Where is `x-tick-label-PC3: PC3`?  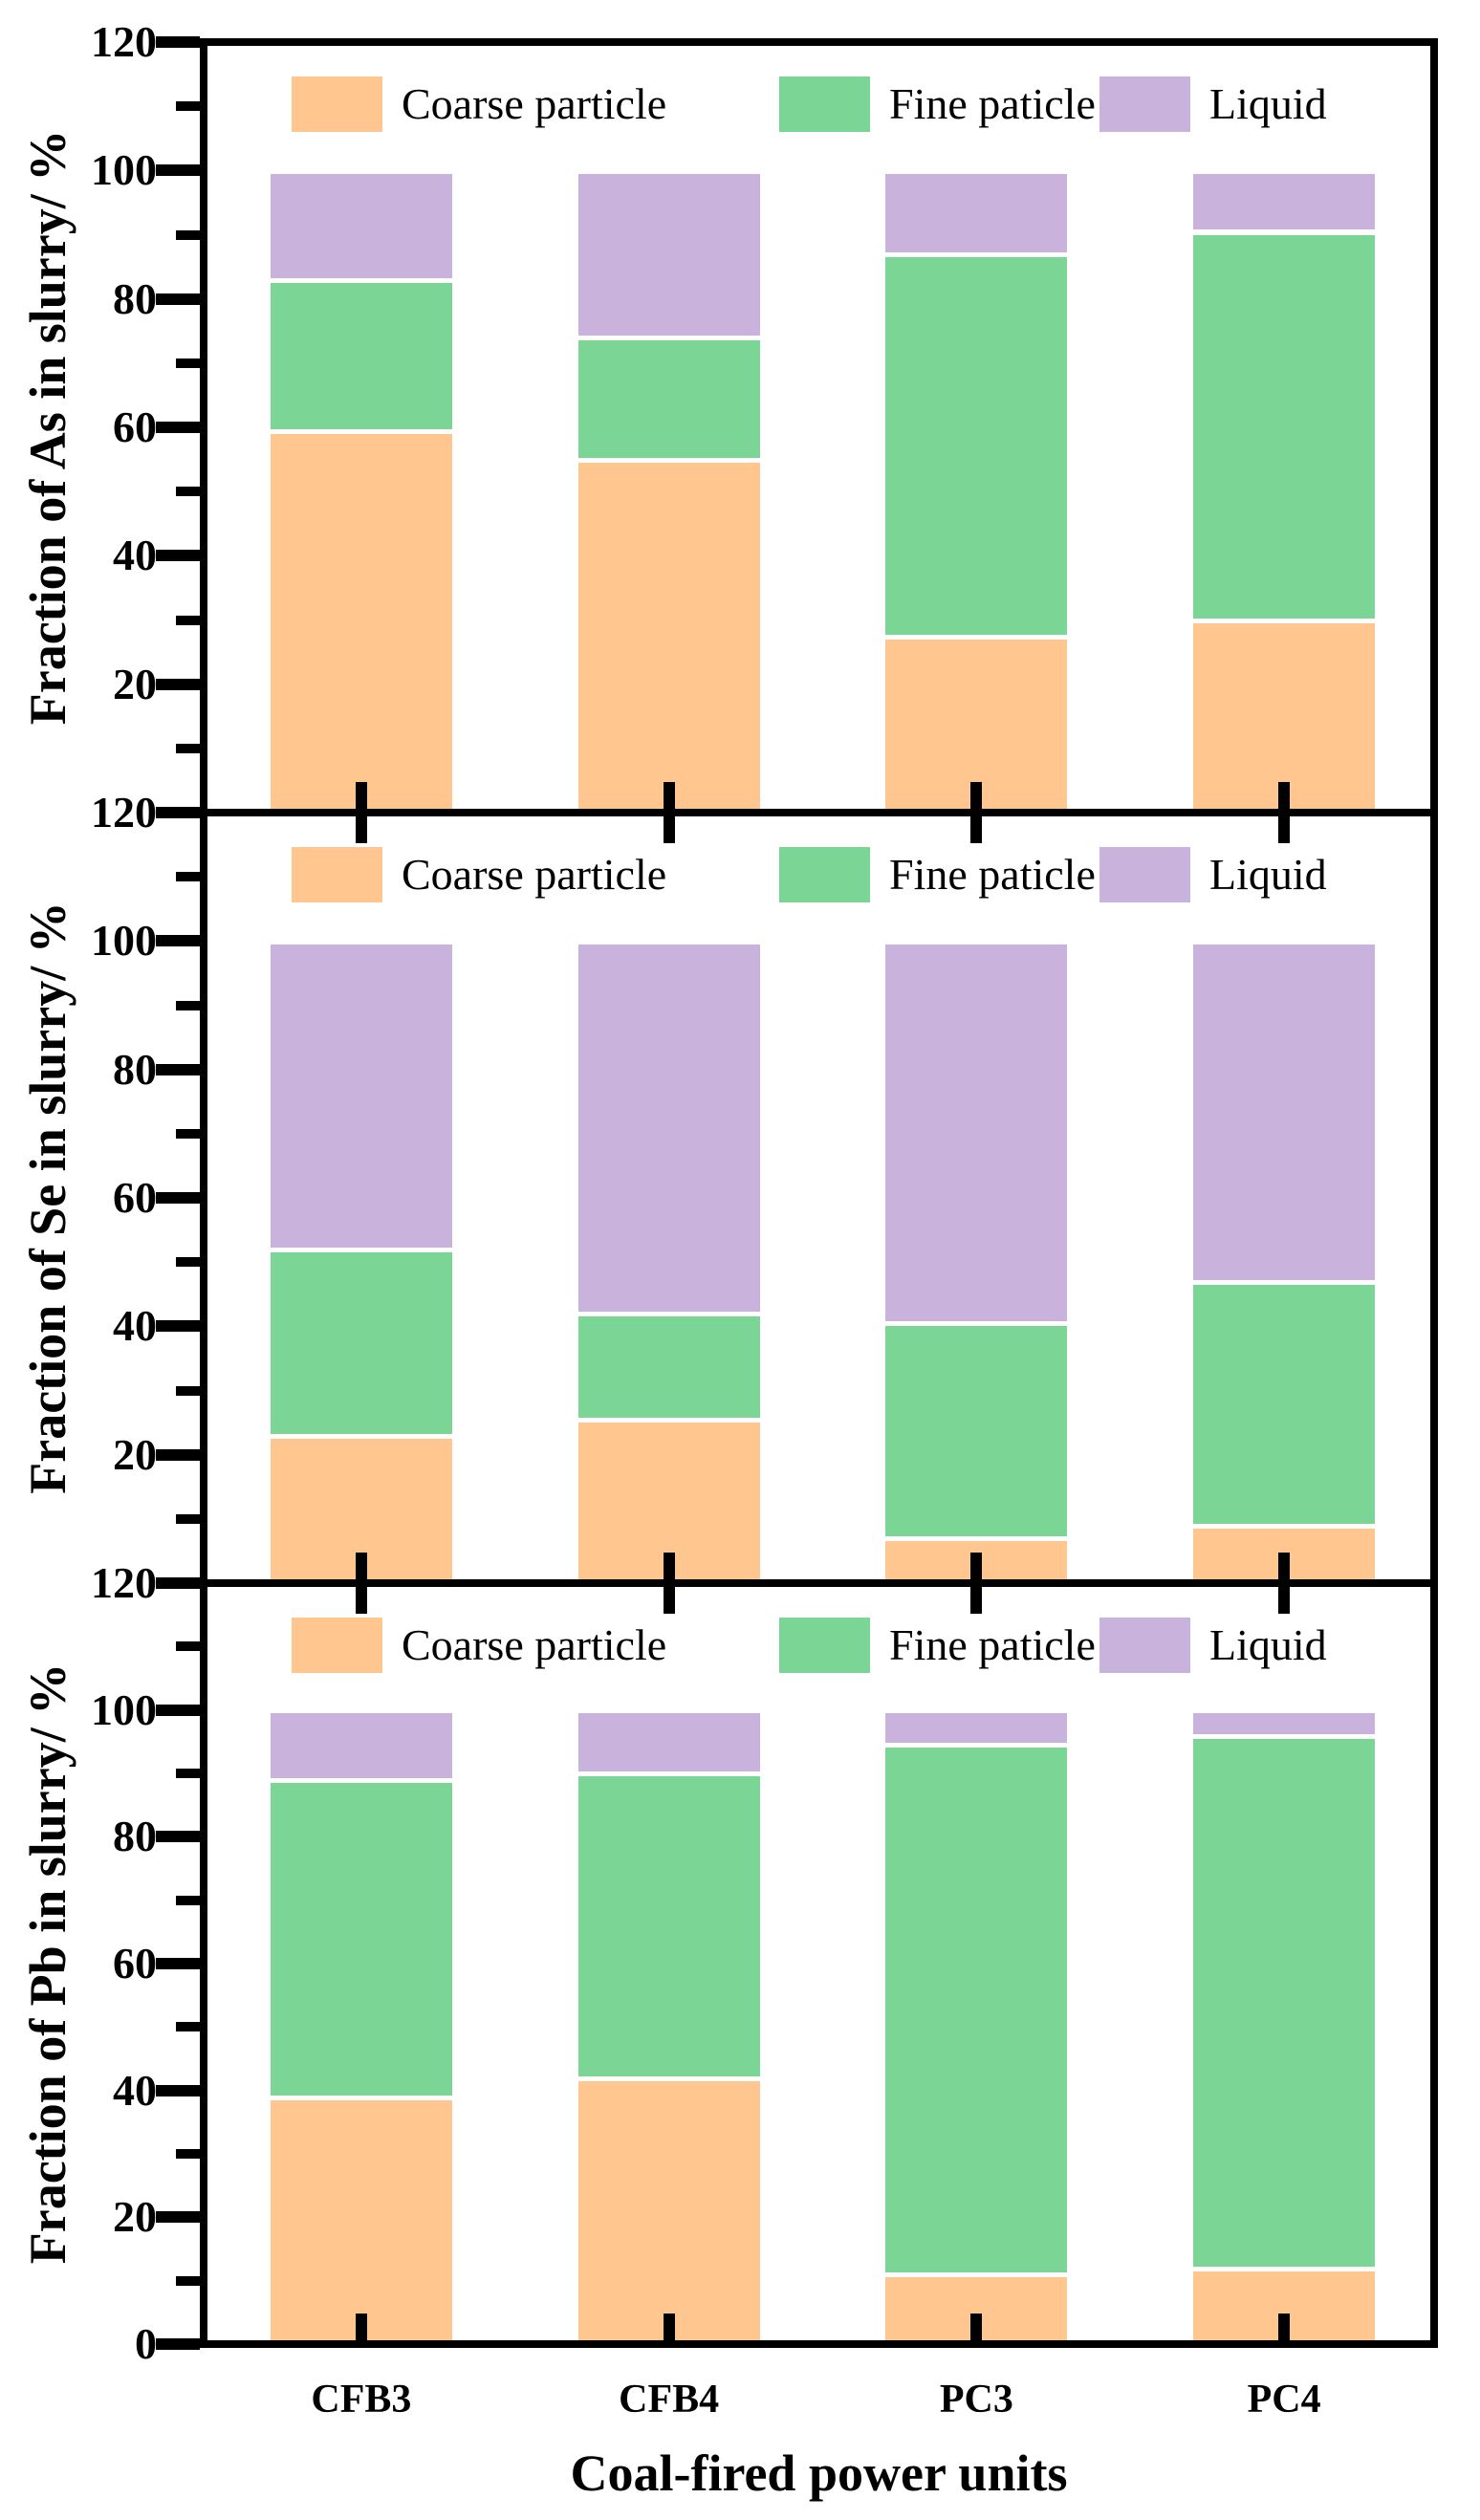
x-tick-label-PC3: PC3 is located at coordinates (976, 2400).